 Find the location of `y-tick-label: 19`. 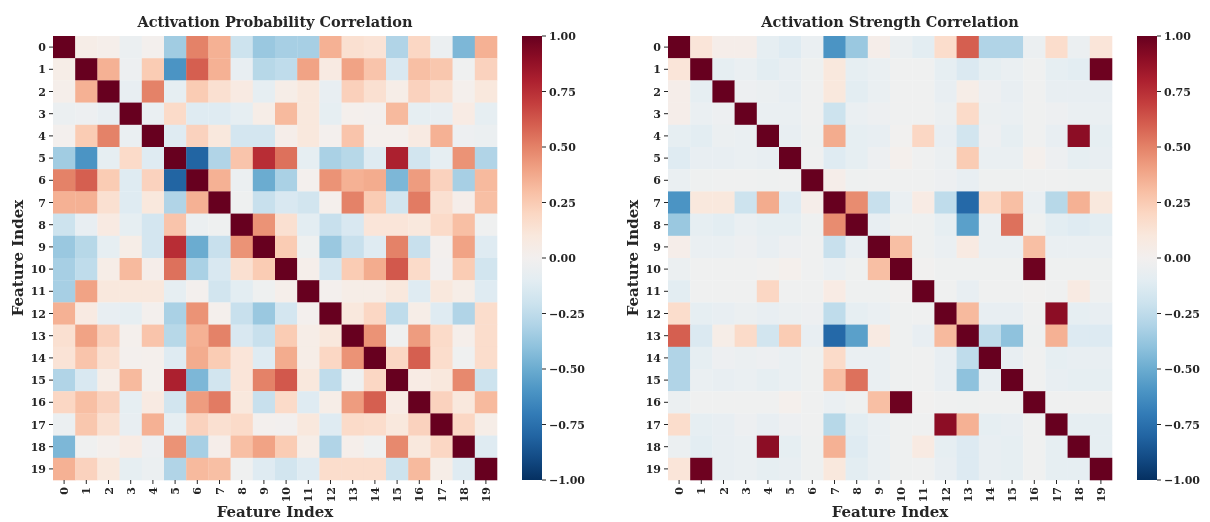

y-tick-label: 19 is located at coordinates (653, 469).